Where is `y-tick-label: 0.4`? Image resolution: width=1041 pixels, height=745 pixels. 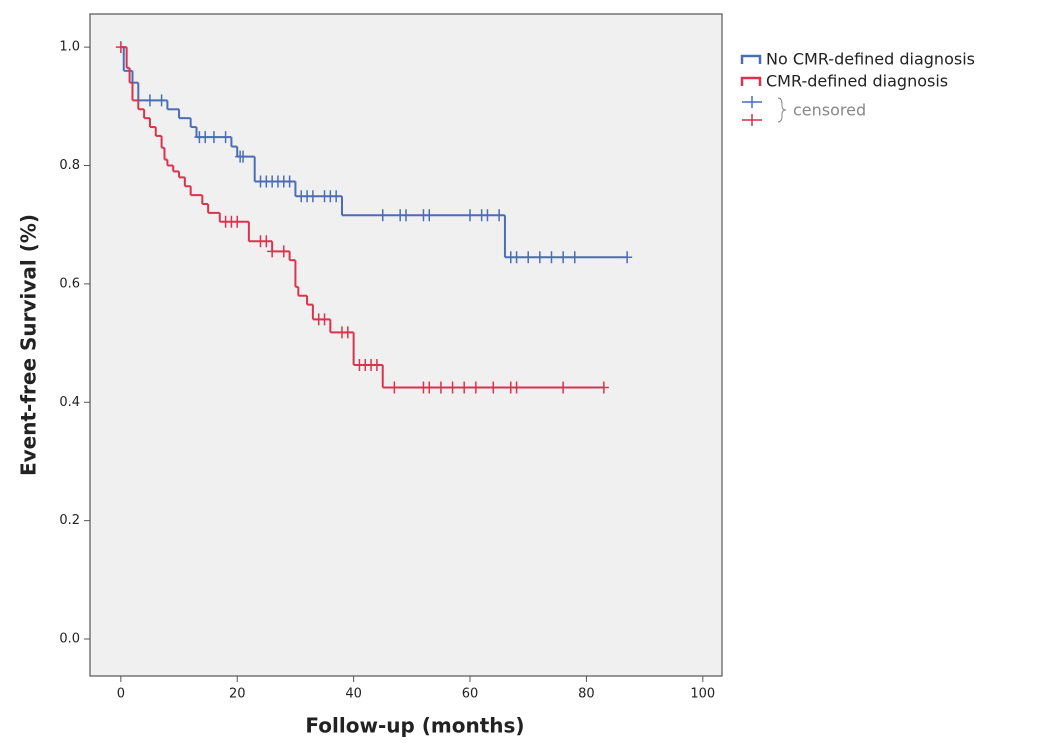
y-tick-label: 0.4 is located at coordinates (69, 402).